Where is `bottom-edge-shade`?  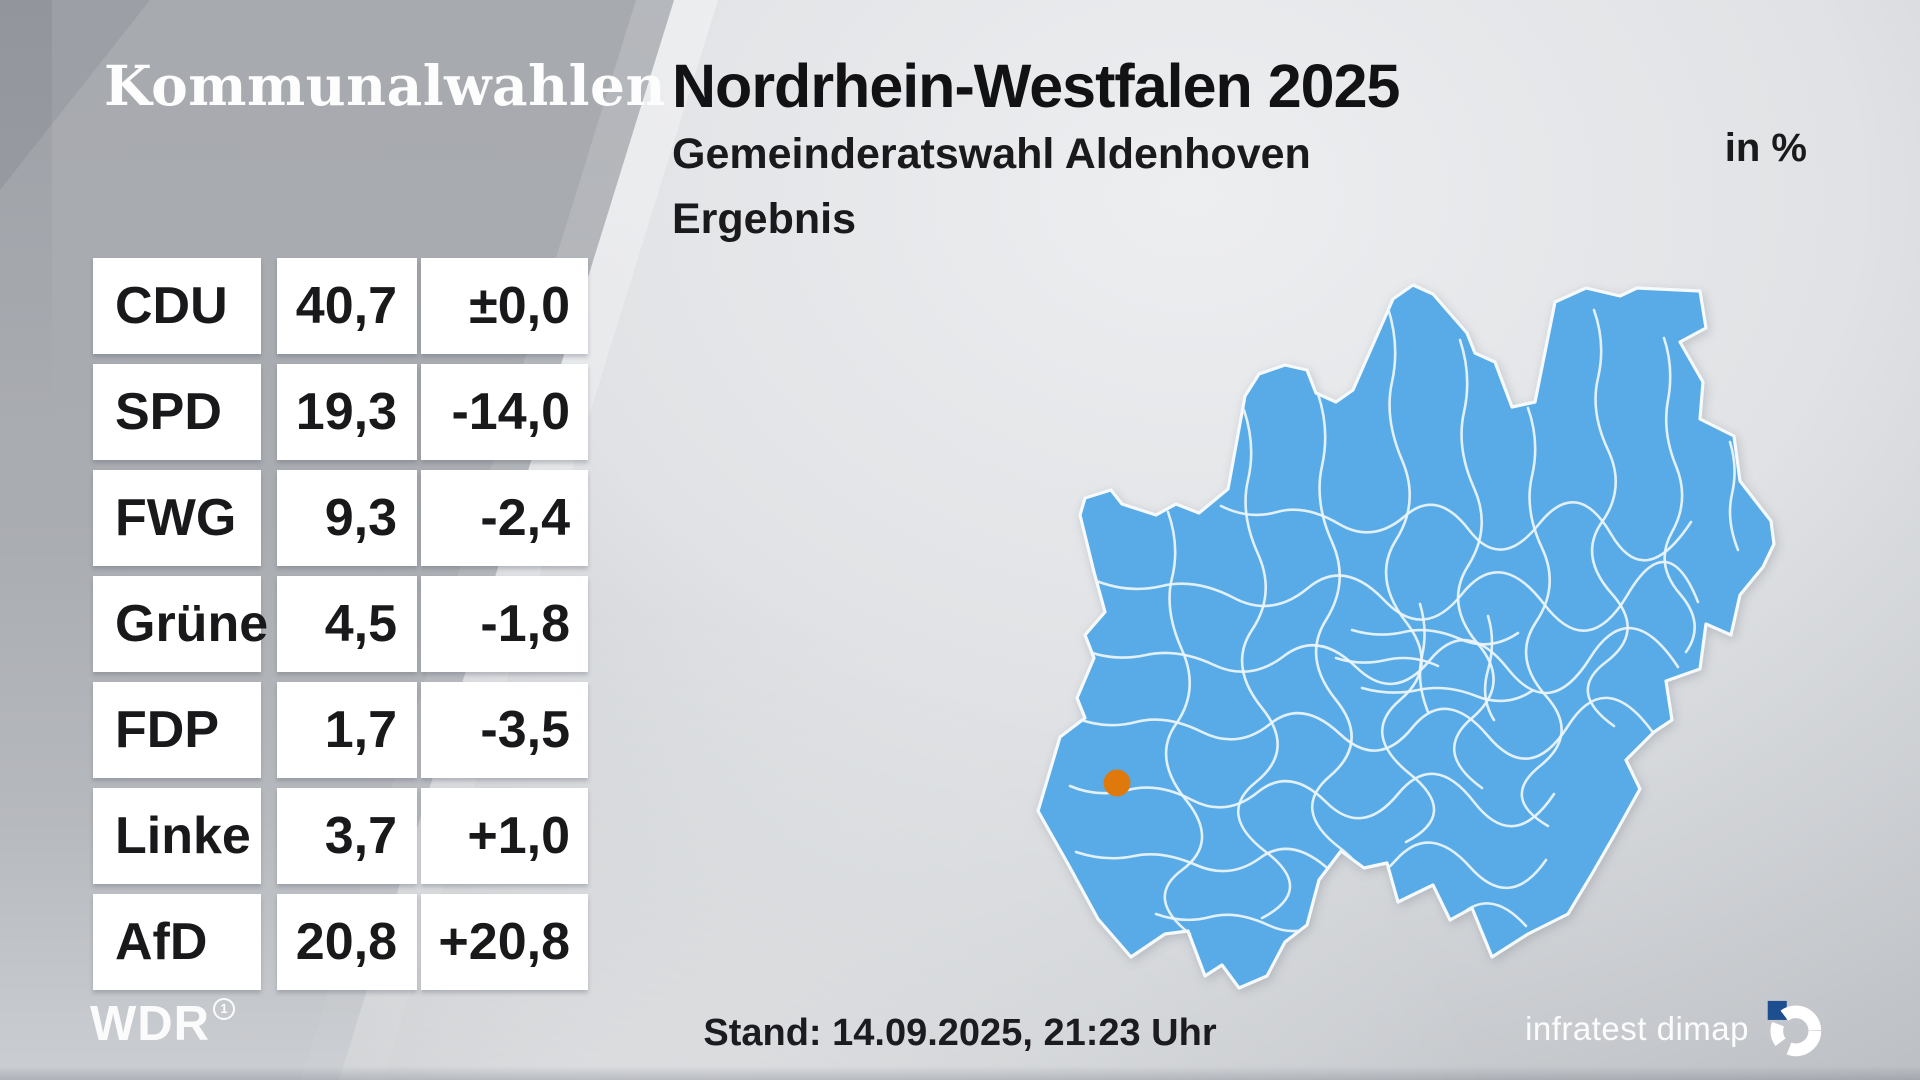
bottom-edge-shade is located at coordinates (960, 1073).